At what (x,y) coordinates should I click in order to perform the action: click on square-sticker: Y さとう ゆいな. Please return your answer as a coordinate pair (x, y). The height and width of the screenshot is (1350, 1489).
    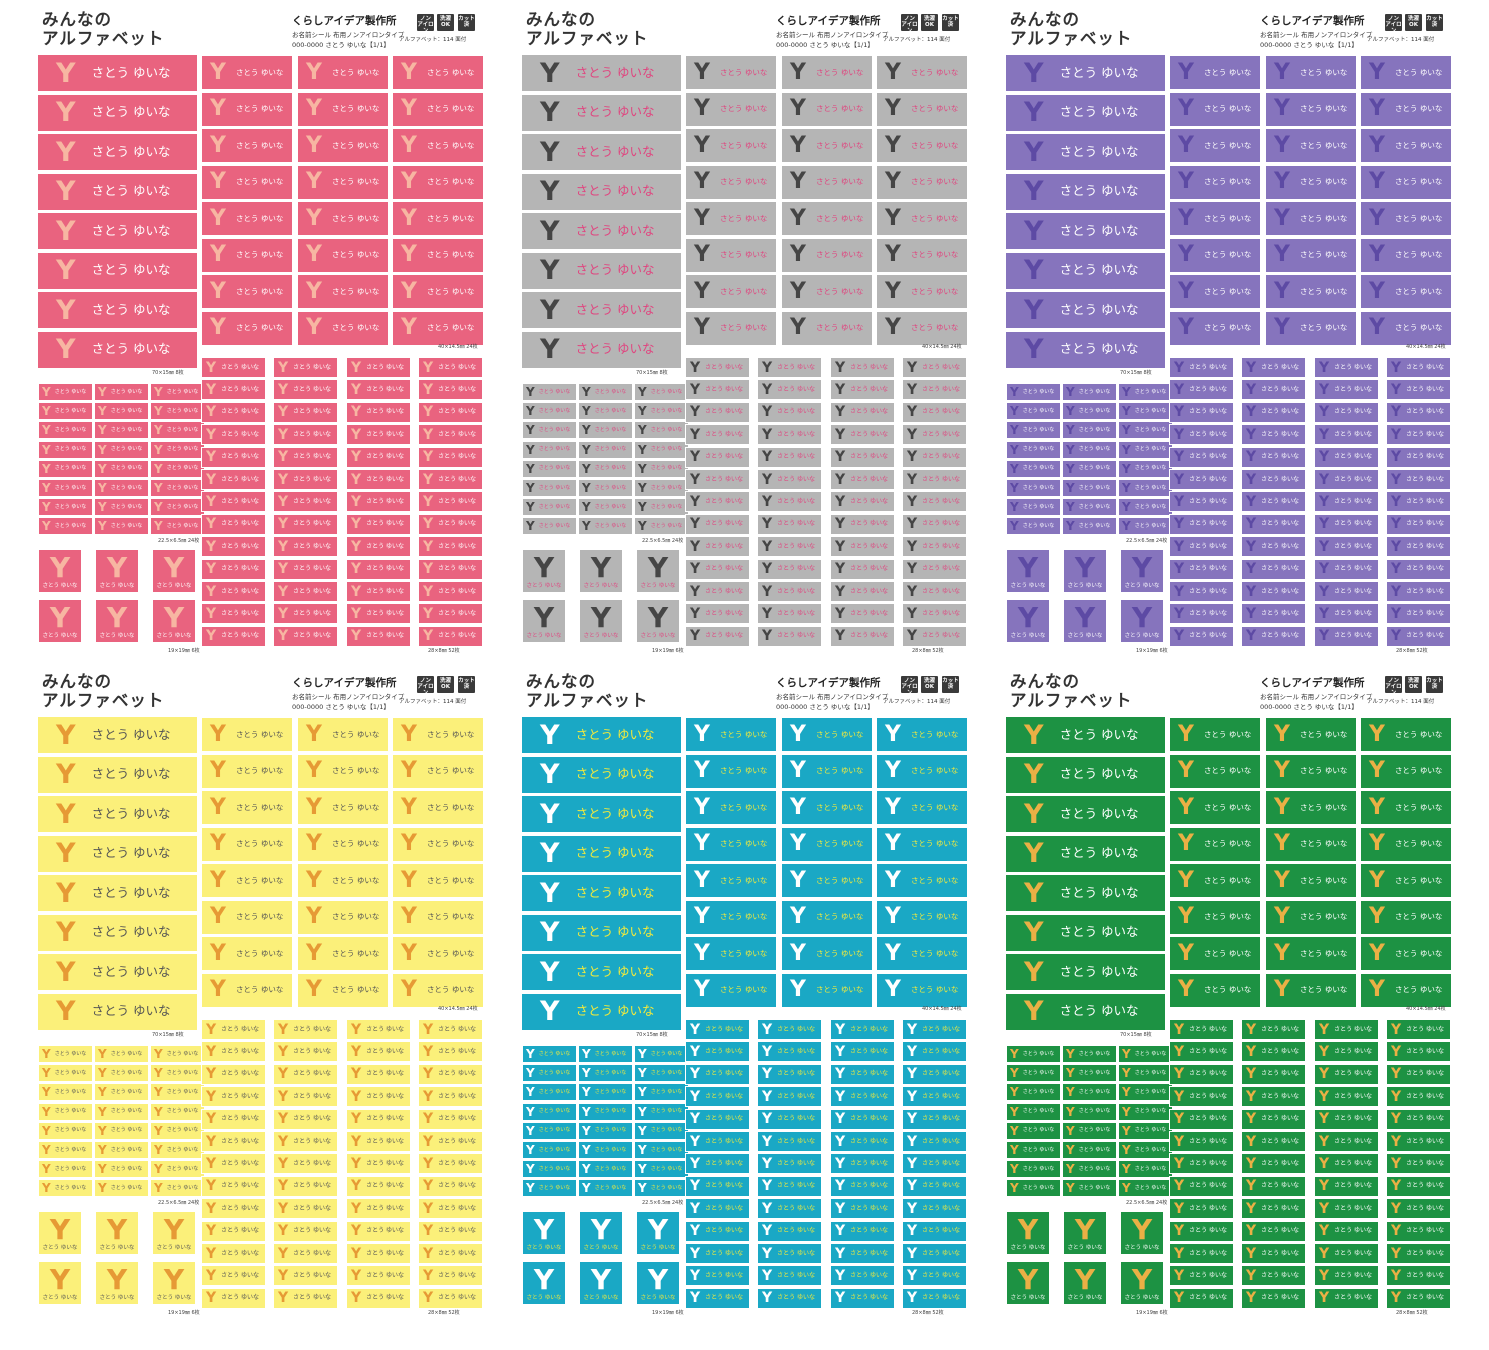
    Looking at the image, I should click on (601, 571).